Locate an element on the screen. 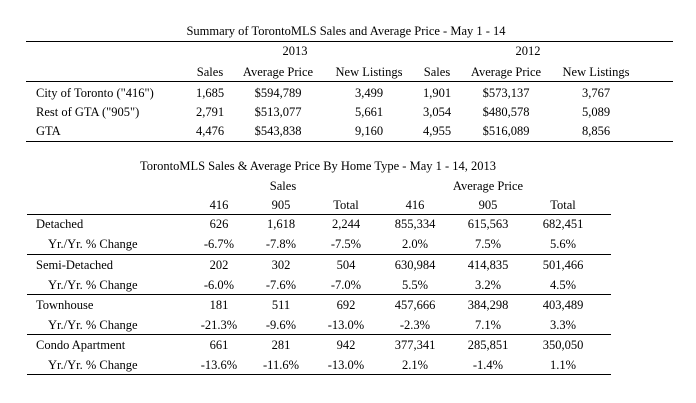 Image resolution: width=696 pixels, height=403 pixels. summary-cell: 1,901 is located at coordinates (437, 93).